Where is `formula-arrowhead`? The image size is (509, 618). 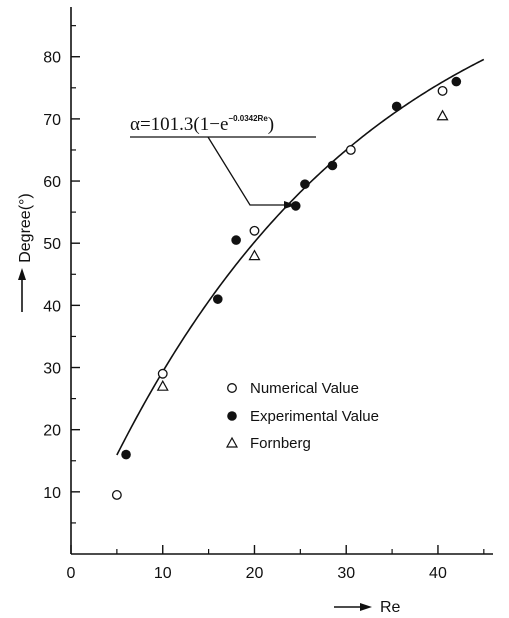 formula-arrowhead is located at coordinates (290, 205).